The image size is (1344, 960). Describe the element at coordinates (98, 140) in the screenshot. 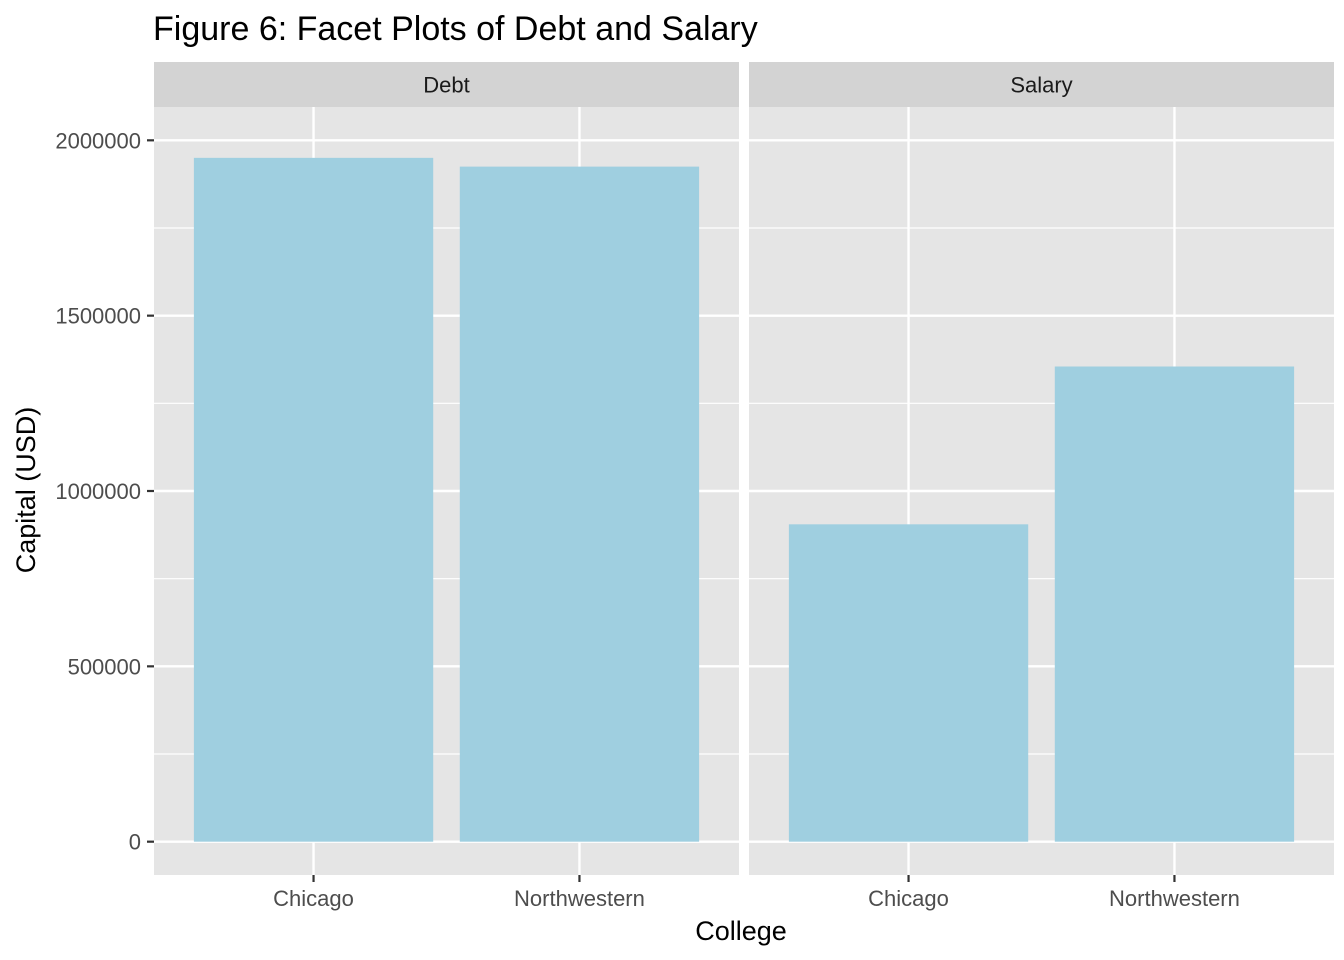

I see `y-tick-label: 2000000` at that location.